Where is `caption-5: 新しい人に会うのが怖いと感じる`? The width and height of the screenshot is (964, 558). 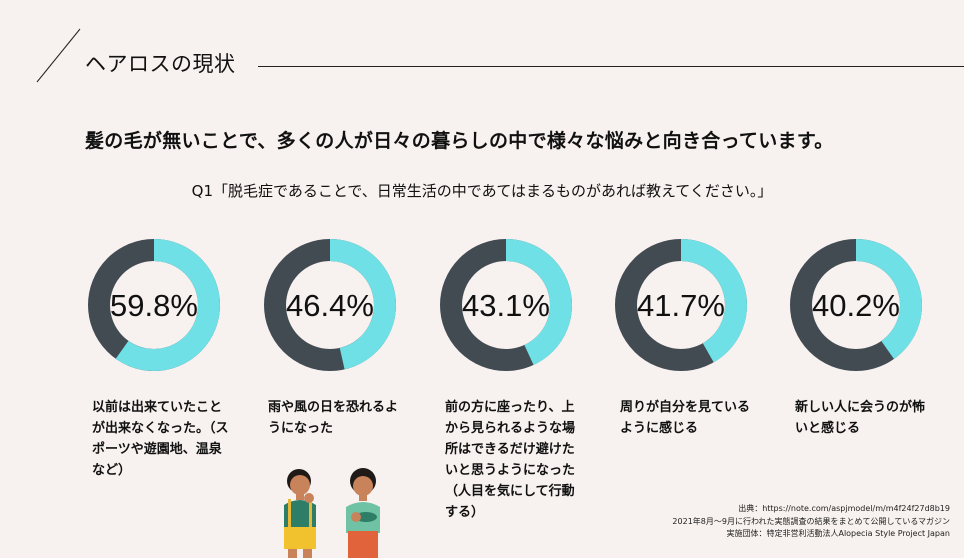 caption-5: 新しい人に会うのが怖いと感じる is located at coordinates (860, 418).